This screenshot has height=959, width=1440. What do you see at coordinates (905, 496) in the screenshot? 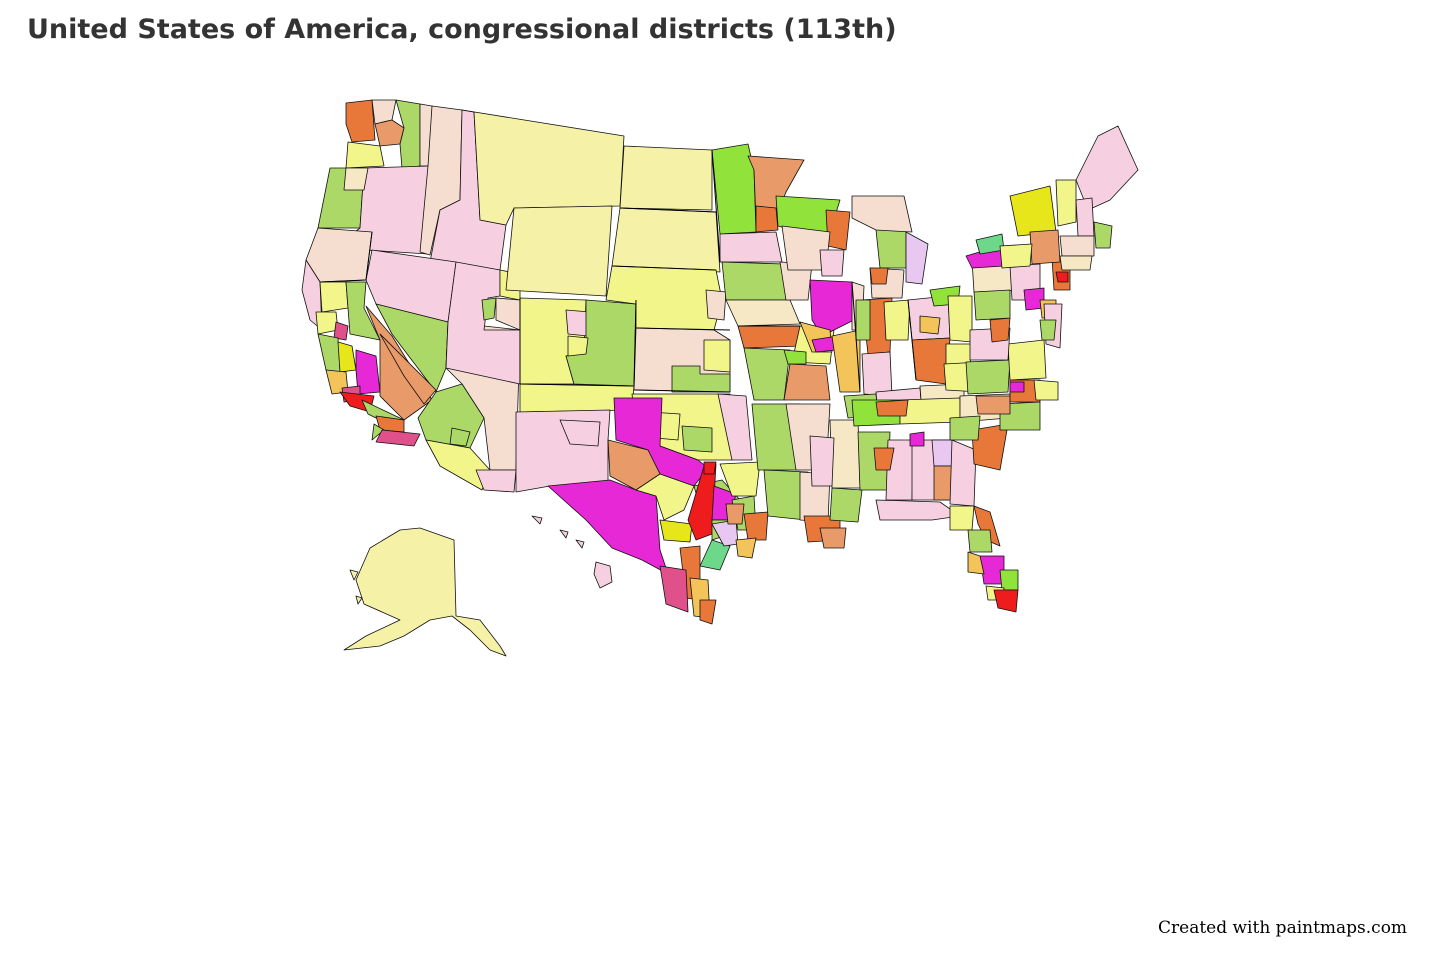
I see `south-districts` at bounding box center [905, 496].